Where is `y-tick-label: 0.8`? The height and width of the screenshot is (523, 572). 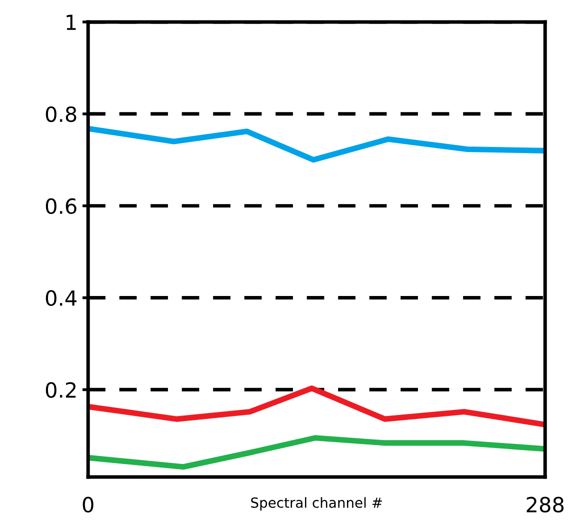 y-tick-label: 0.8 is located at coordinates (61, 114).